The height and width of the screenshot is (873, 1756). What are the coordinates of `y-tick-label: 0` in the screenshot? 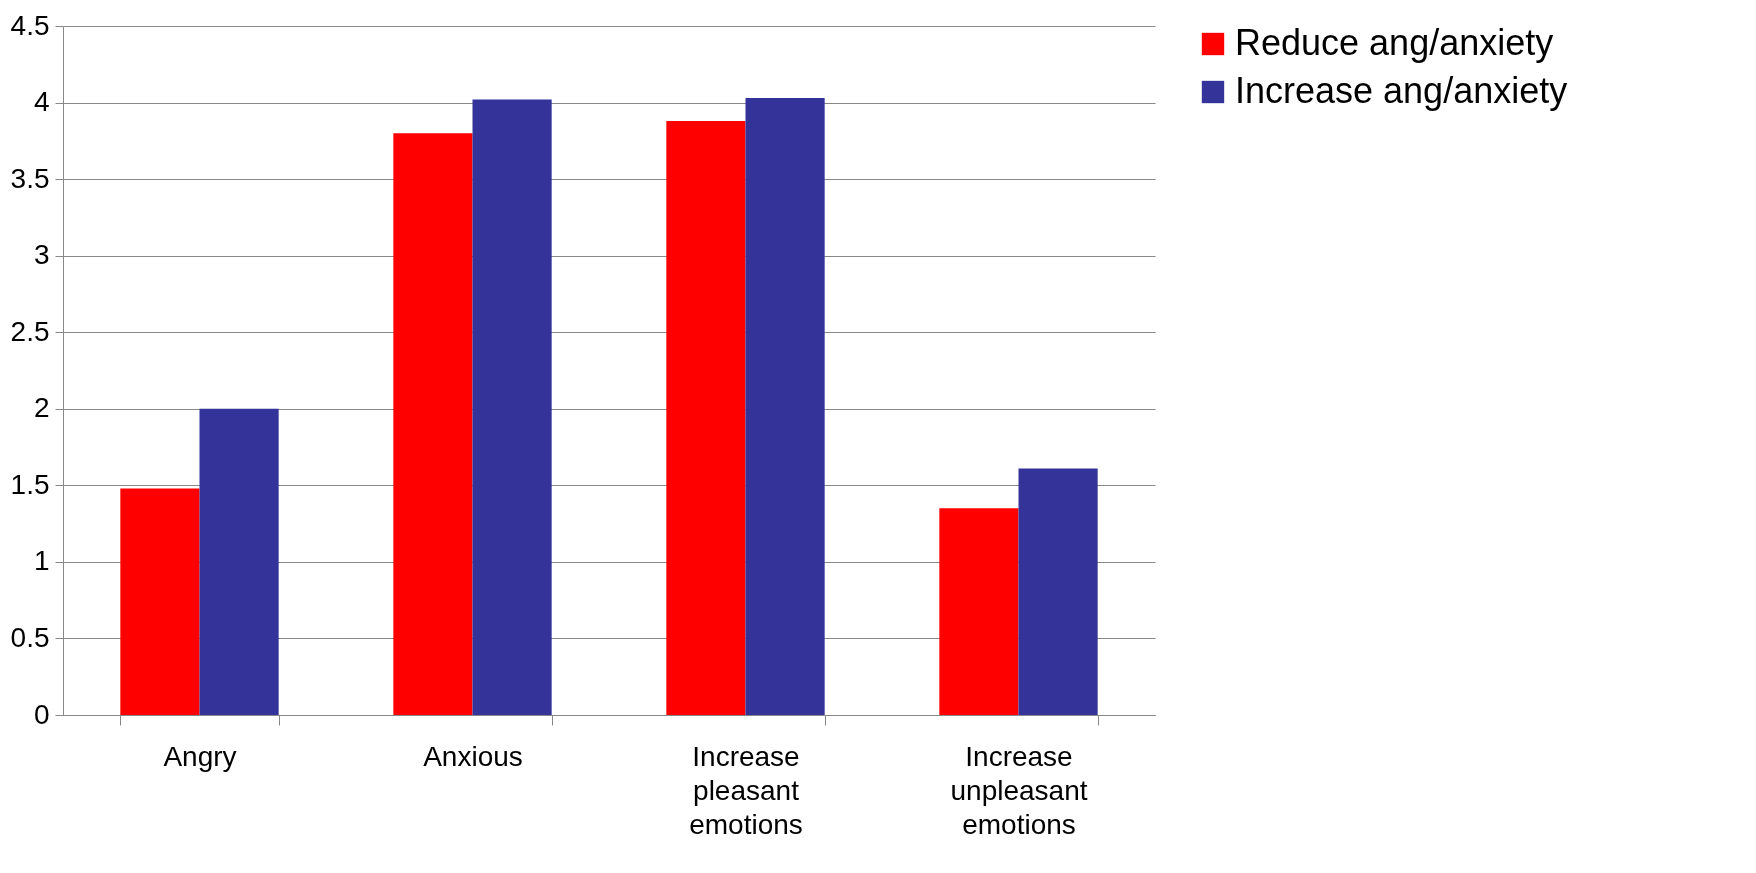 It's located at (41, 714).